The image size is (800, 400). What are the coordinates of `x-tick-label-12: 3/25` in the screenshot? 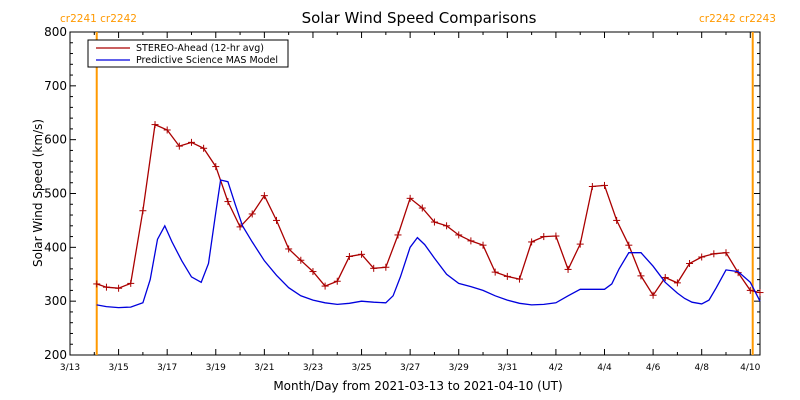 It's located at (361, 368).